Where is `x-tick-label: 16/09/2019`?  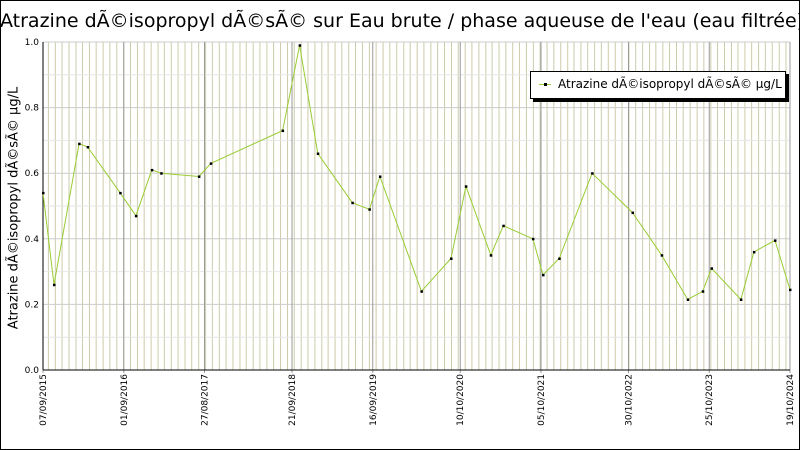
x-tick-label: 16/09/2019 is located at coordinates (374, 400).